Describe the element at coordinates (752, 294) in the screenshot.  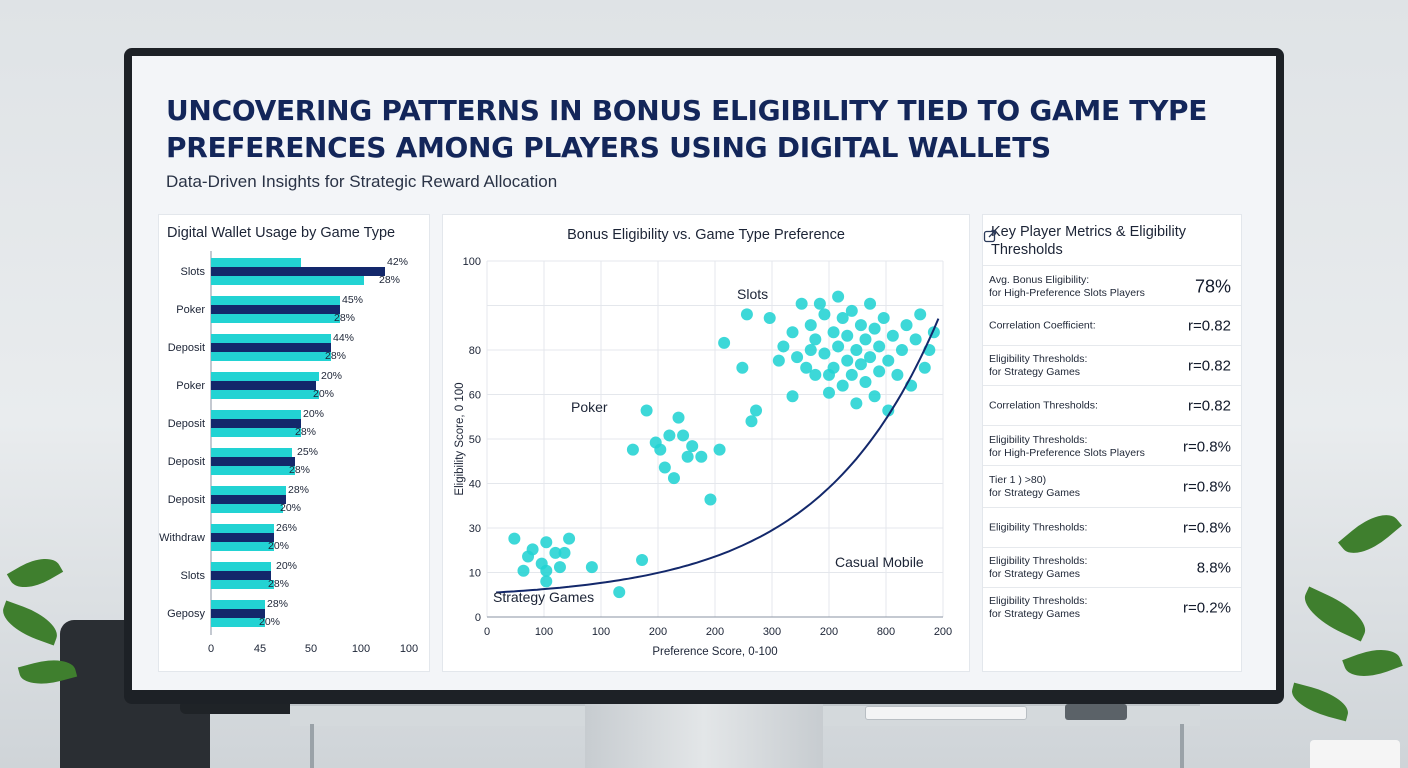
I see `scatter-annotation: Slots` at that location.